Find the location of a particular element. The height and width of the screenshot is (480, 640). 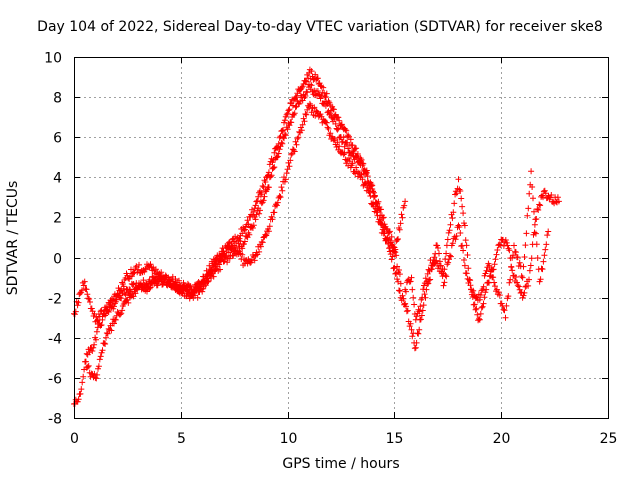

y-tick-label: 2 is located at coordinates (57, 219).